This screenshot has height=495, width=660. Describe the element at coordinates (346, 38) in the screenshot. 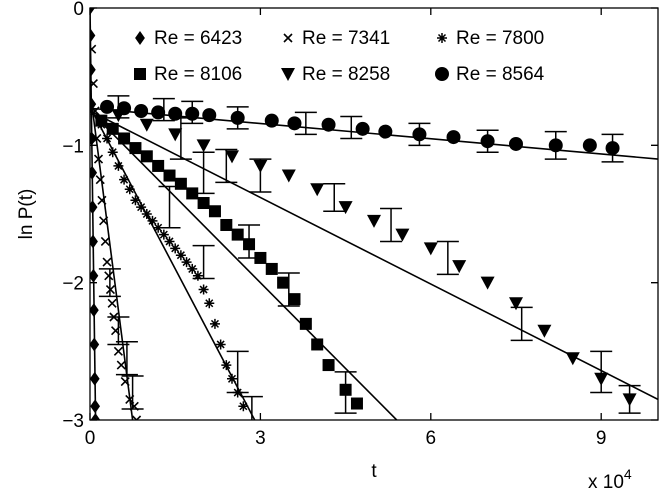

I see `legend-label-series-2: Re = 7341` at that location.